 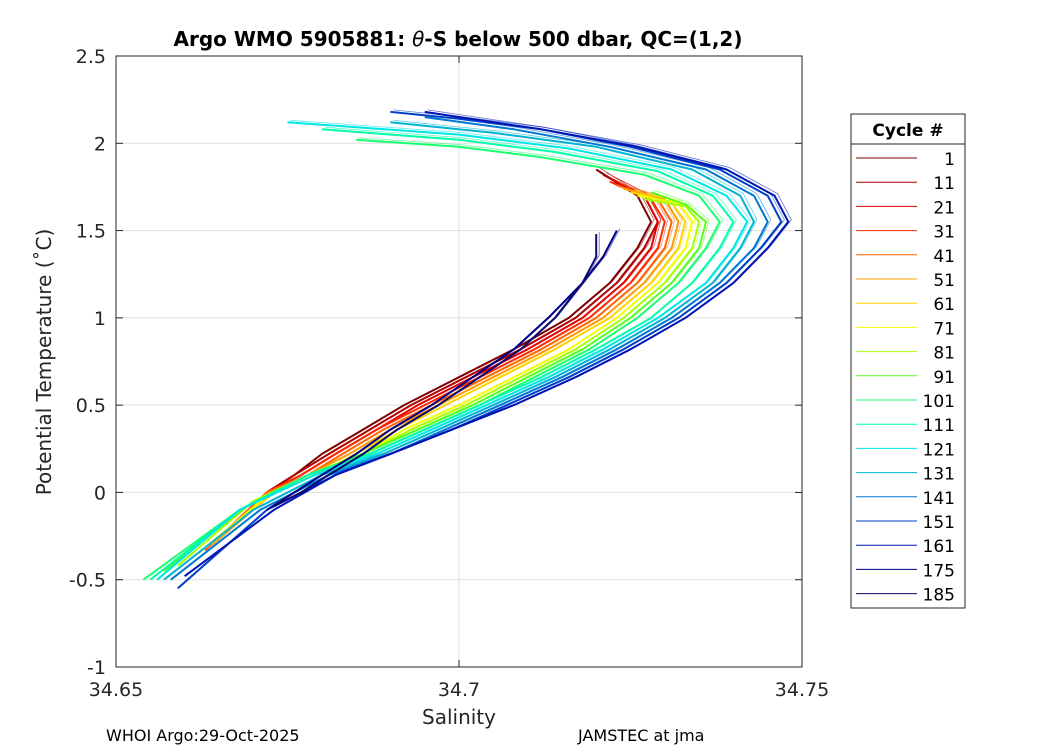 What do you see at coordinates (944, 184) in the screenshot?
I see `legend-label: 11` at bounding box center [944, 184].